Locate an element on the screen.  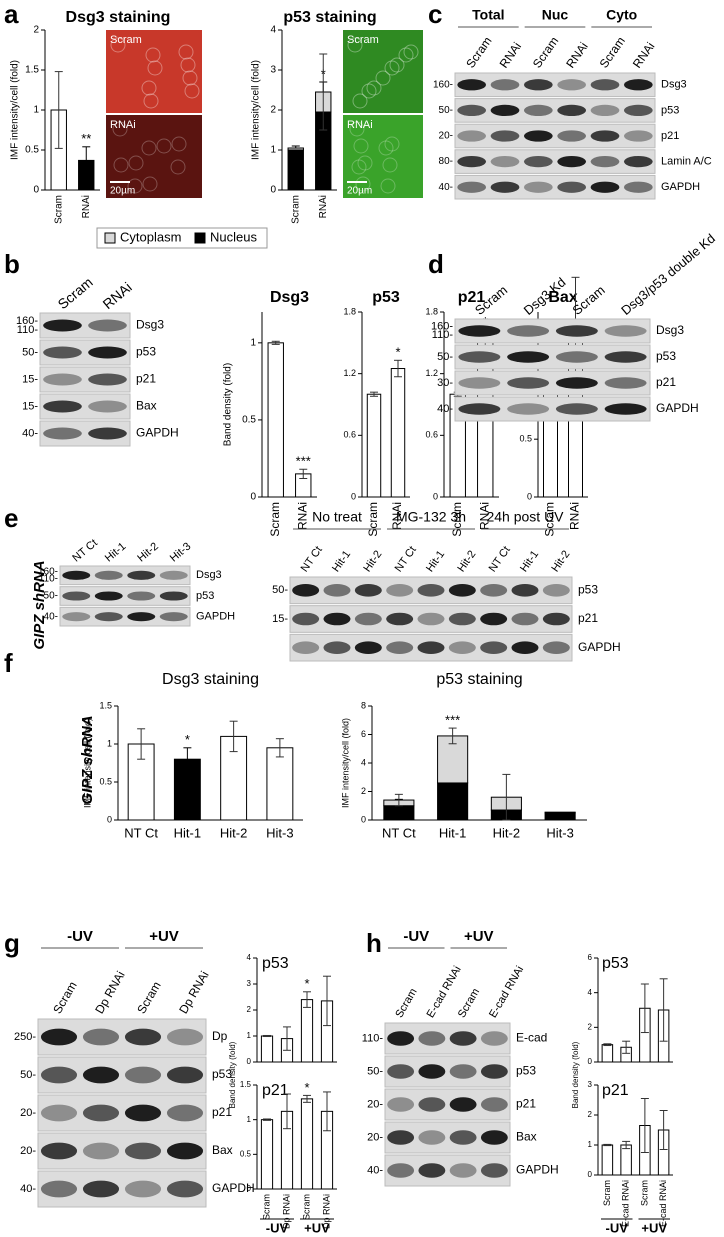
lane-group: -UV is located at coordinates (416, 936).